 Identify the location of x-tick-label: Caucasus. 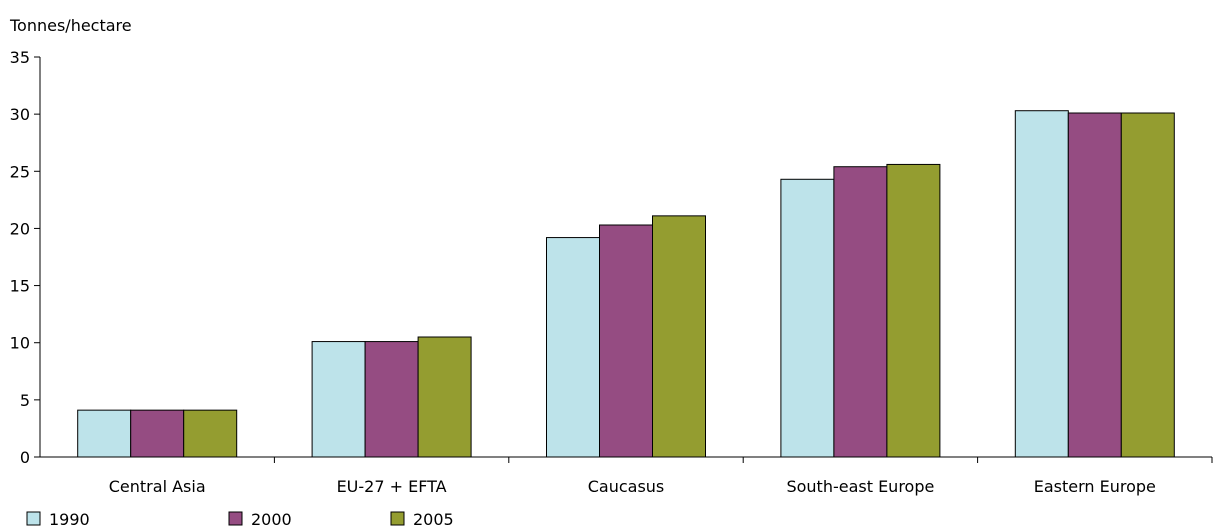
(626, 486).